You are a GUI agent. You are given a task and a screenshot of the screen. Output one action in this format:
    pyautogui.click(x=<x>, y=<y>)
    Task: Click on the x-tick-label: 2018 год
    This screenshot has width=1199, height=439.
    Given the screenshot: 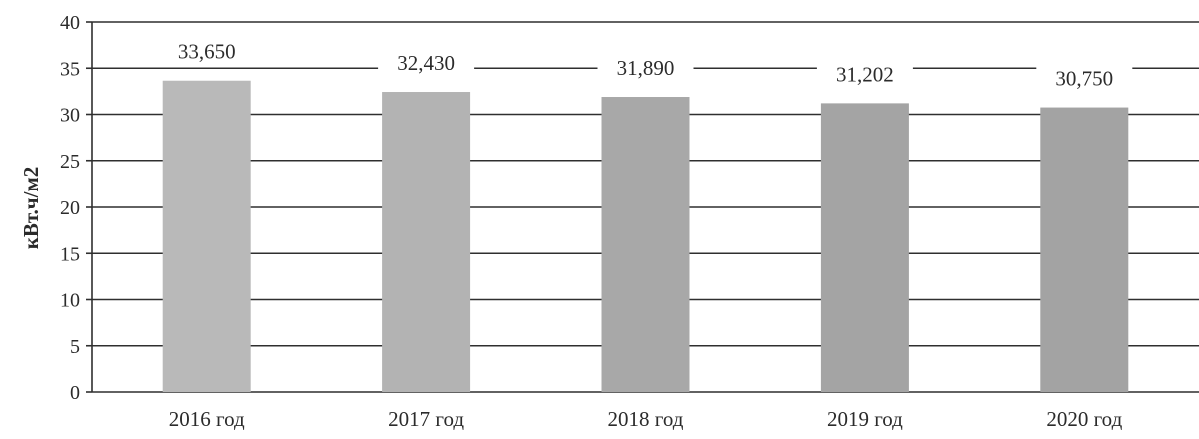 What is the action you would take?
    pyautogui.click(x=646, y=419)
    